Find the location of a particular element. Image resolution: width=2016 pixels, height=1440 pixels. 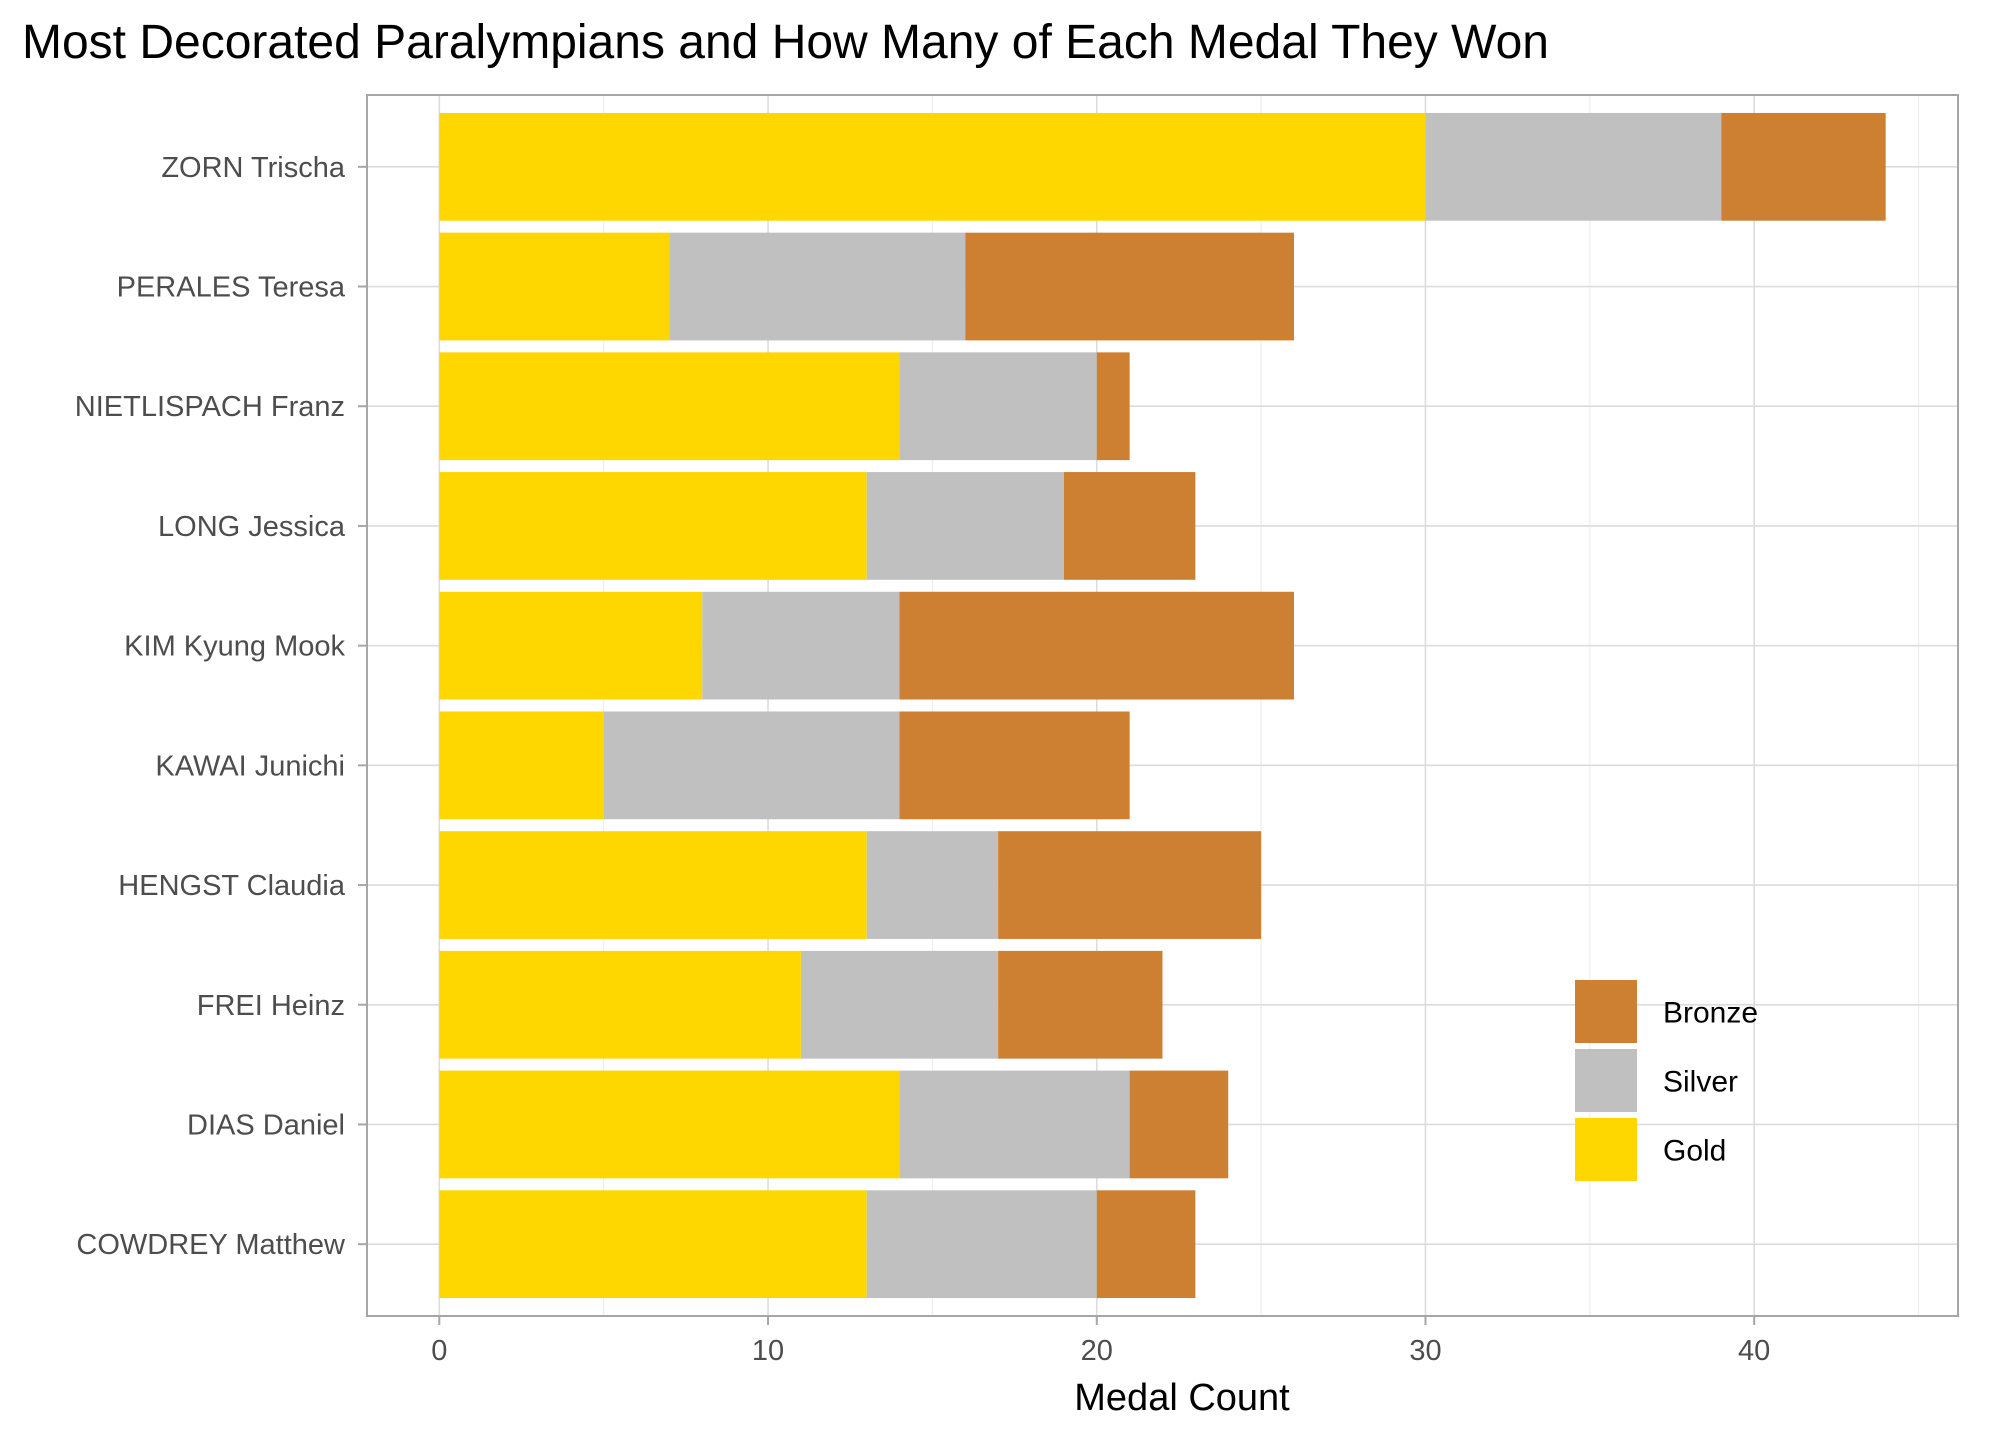

x-axis: 0 10 20 30 40 is located at coordinates (1100, 1341).